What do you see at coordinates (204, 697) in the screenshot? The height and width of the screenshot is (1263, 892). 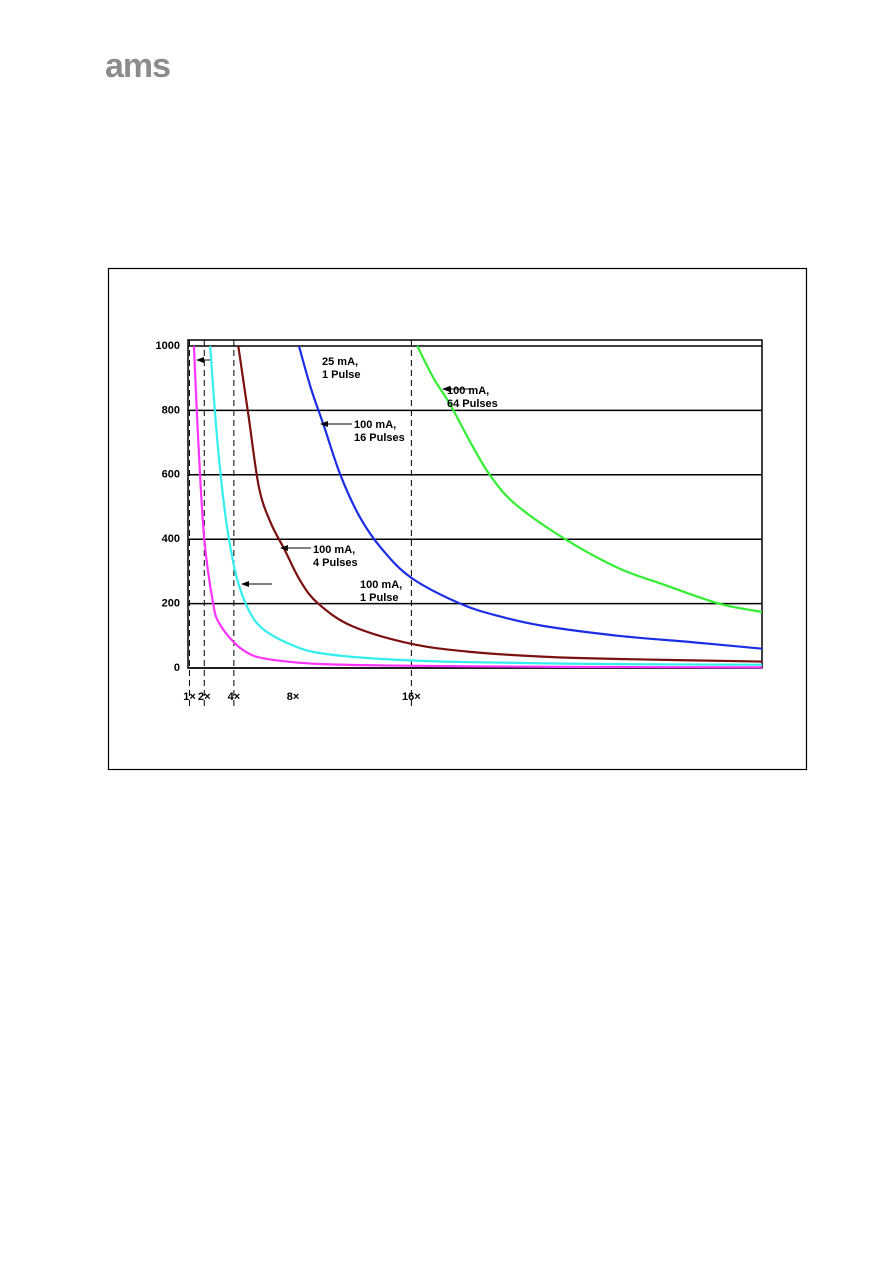 I see `x-tick-label: 2×` at bounding box center [204, 697].